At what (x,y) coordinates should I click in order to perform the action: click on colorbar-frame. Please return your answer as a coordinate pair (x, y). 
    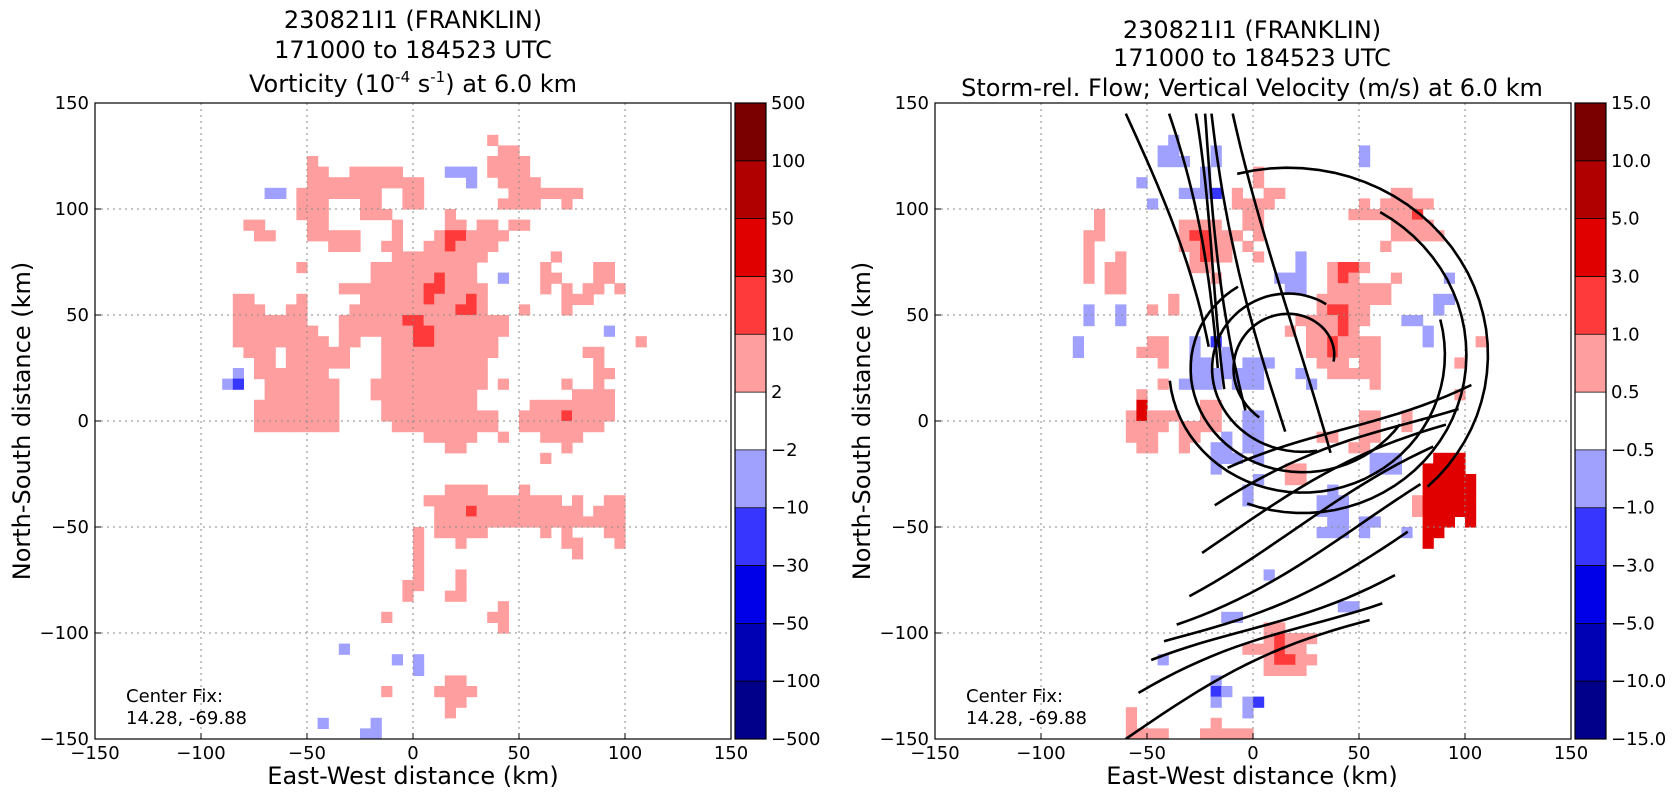
    Looking at the image, I should click on (750, 421).